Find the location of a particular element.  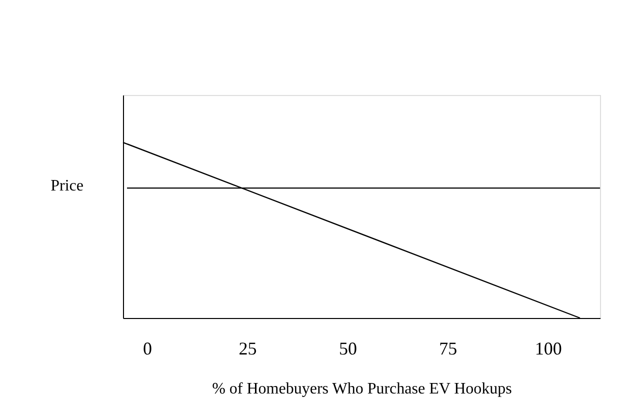

x-tick-label: 25 is located at coordinates (247, 348).